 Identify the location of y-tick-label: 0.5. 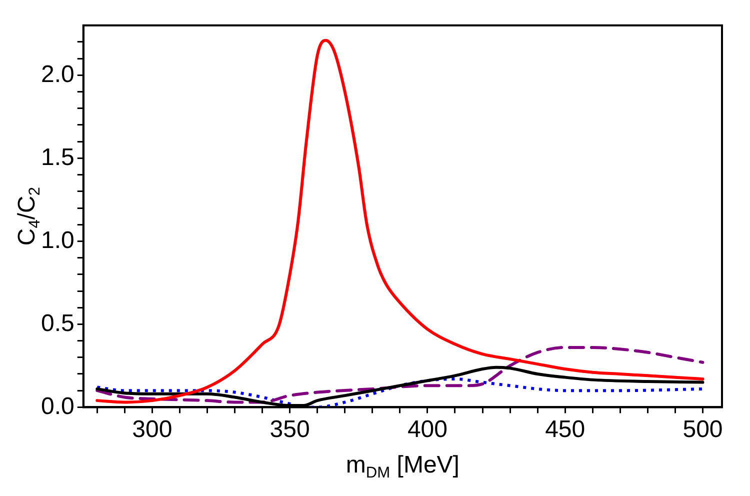
(57, 323).